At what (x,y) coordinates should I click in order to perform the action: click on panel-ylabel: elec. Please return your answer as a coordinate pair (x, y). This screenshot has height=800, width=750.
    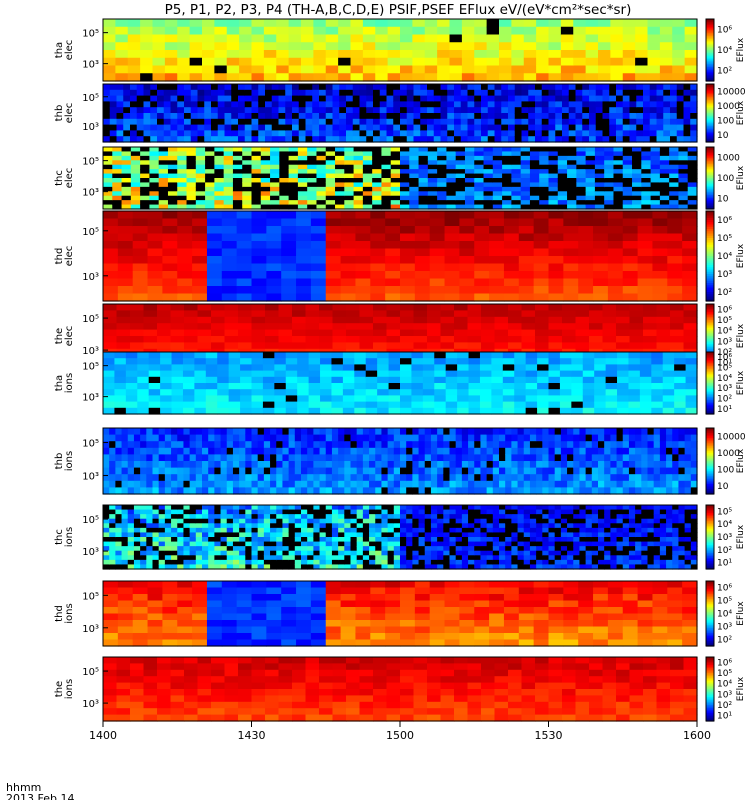
    Looking at the image, I should click on (69, 178).